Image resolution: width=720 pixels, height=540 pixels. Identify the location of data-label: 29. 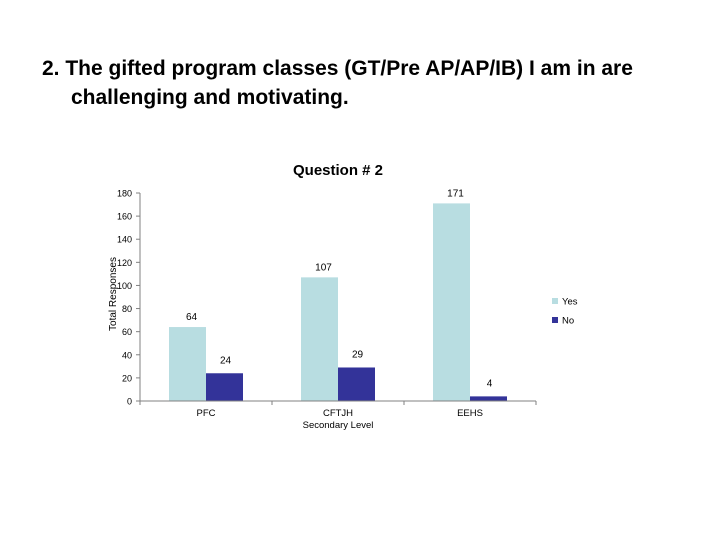
(358, 354).